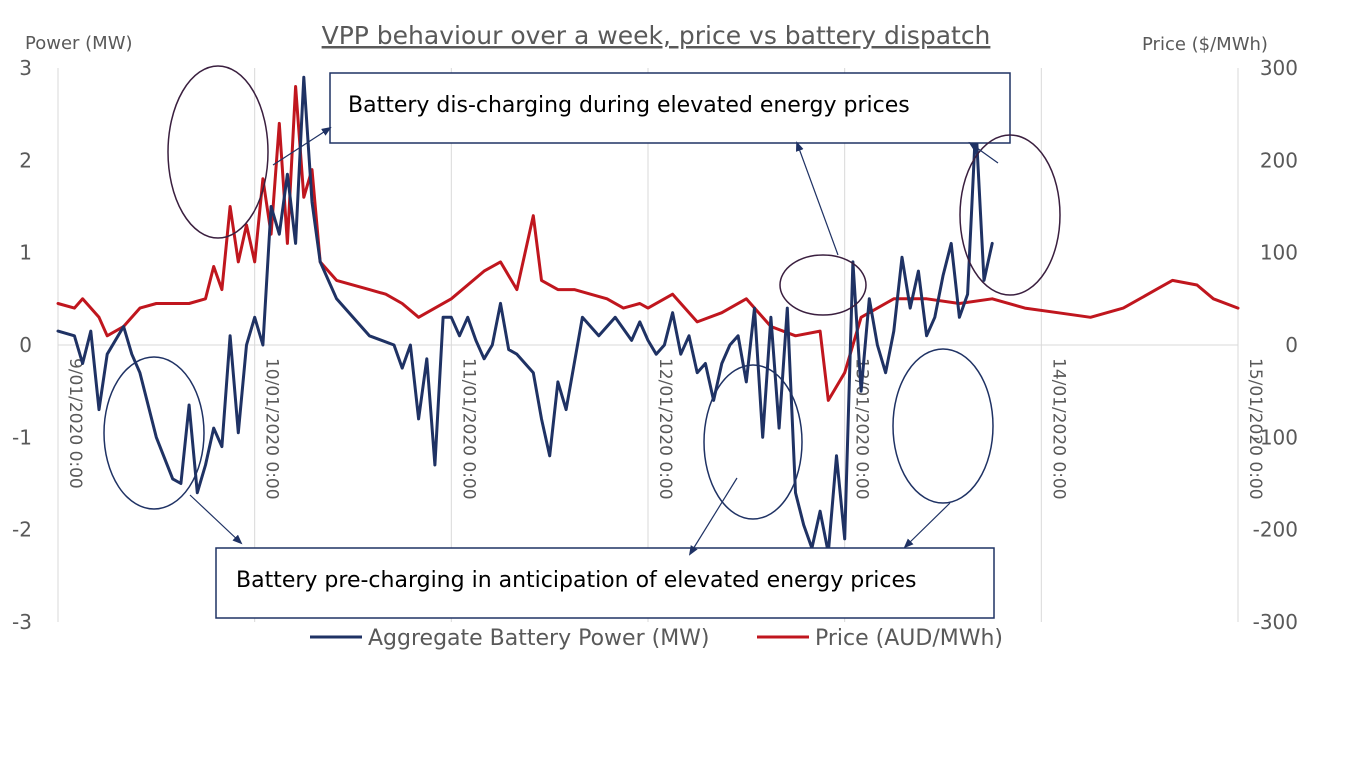 This screenshot has height=762, width=1369. What do you see at coordinates (1058, 429) in the screenshot?
I see `x-tick-label: 14/01/2020 0:00` at bounding box center [1058, 429].